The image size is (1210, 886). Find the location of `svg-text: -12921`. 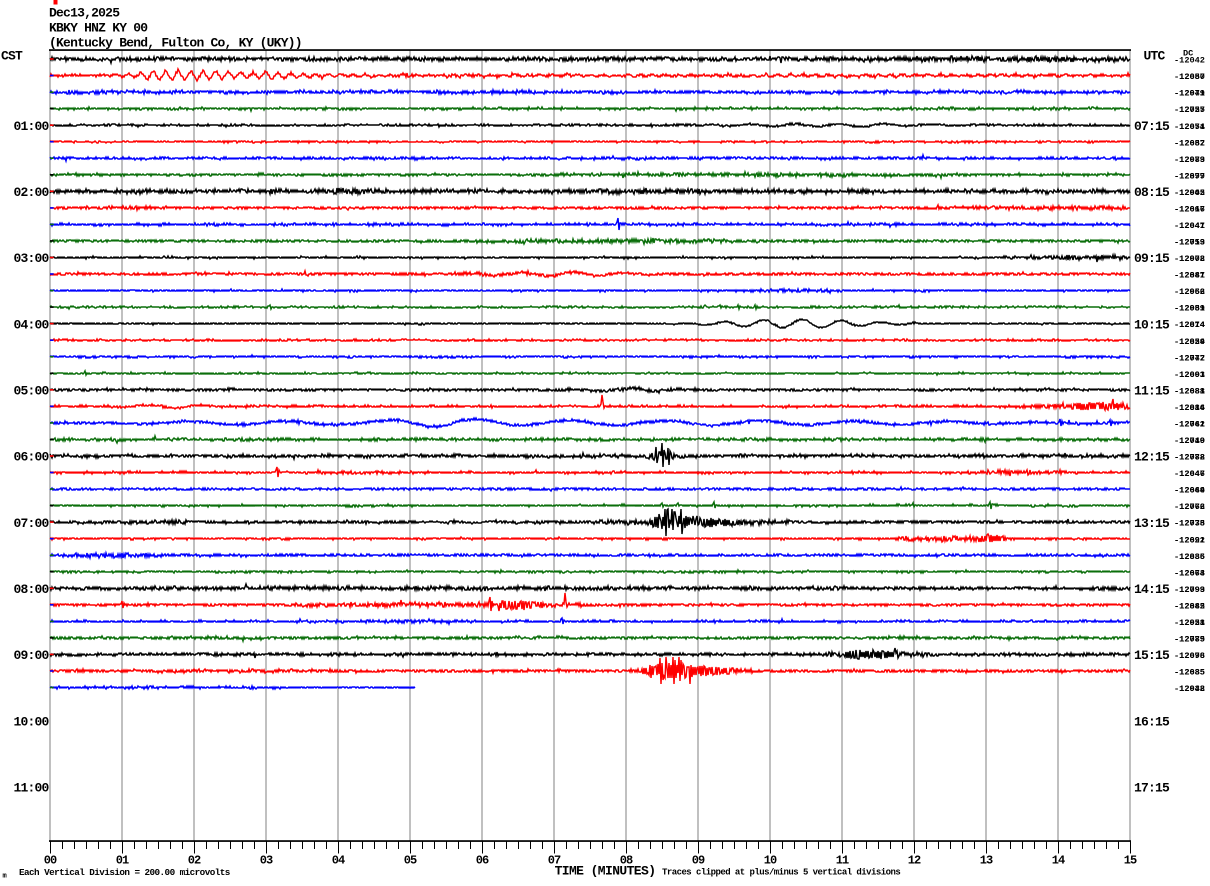

svg-text: -12921 is located at coordinates (1189, 623).